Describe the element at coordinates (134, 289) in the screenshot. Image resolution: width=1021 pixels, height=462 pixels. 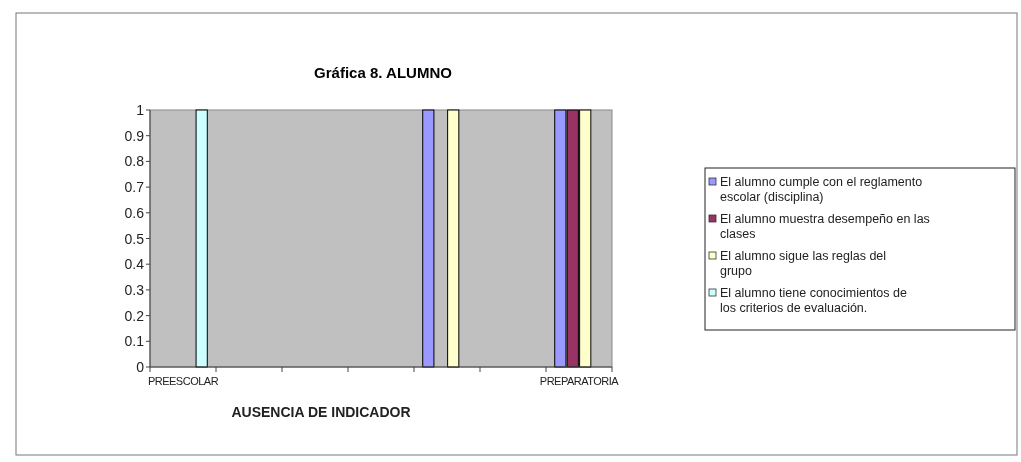
I see `y-tick-label: 0.3` at that location.